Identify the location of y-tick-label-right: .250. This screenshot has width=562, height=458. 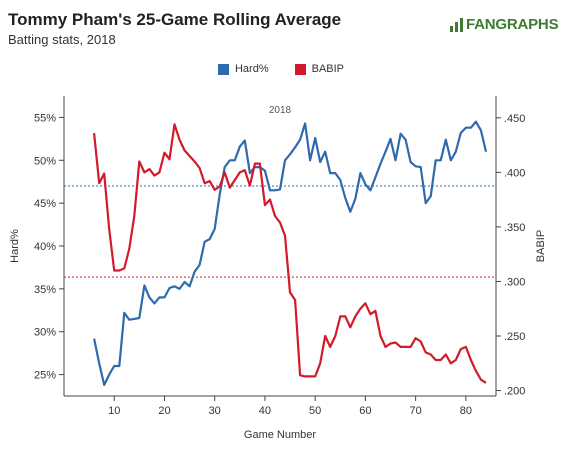
(514, 337).